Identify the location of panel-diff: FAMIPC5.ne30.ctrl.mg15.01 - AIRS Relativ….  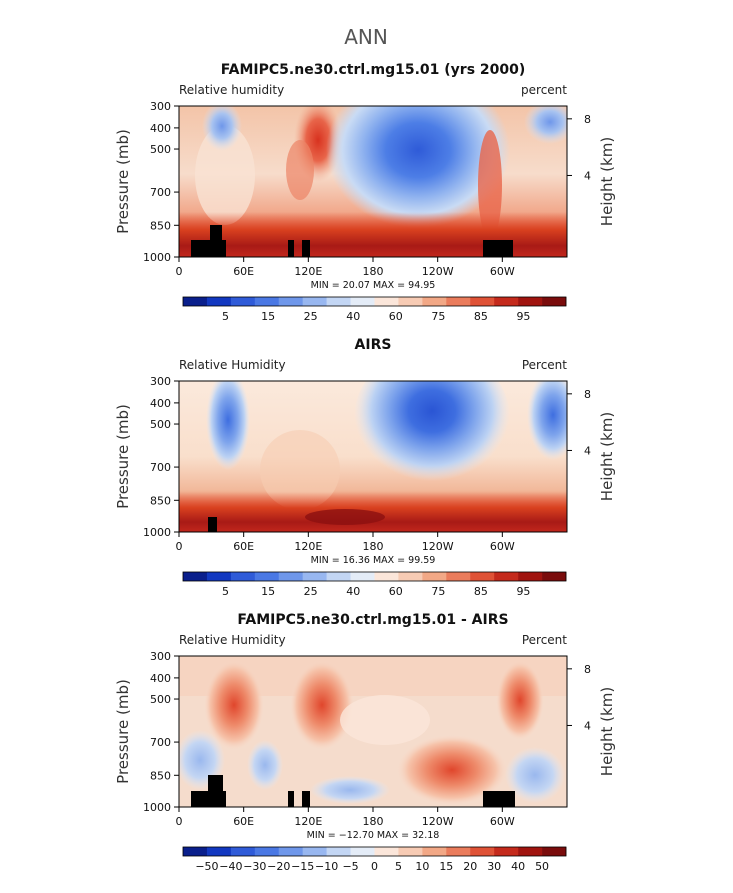
(373, 710).